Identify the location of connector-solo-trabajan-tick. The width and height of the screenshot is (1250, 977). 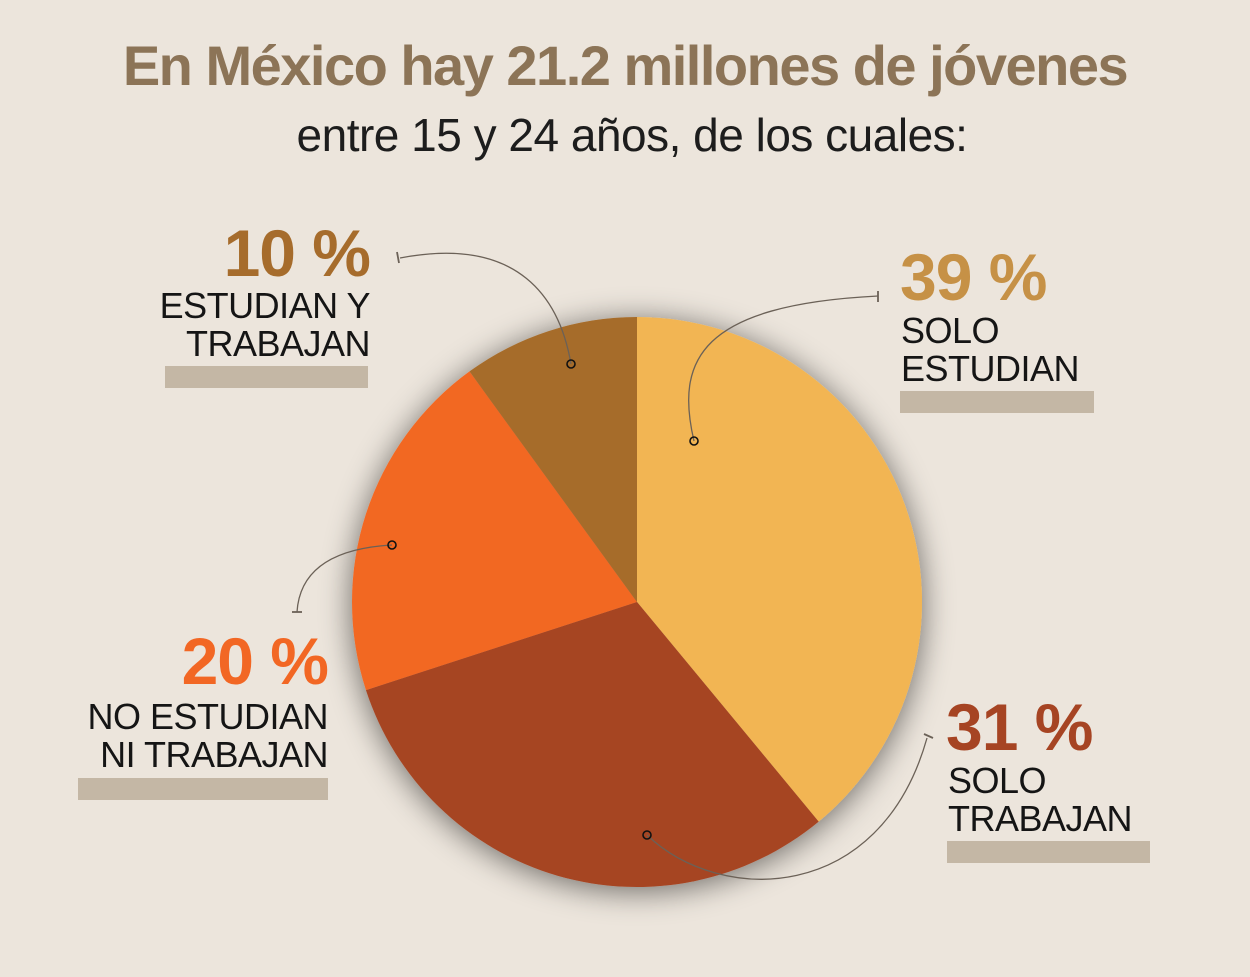
(928, 736).